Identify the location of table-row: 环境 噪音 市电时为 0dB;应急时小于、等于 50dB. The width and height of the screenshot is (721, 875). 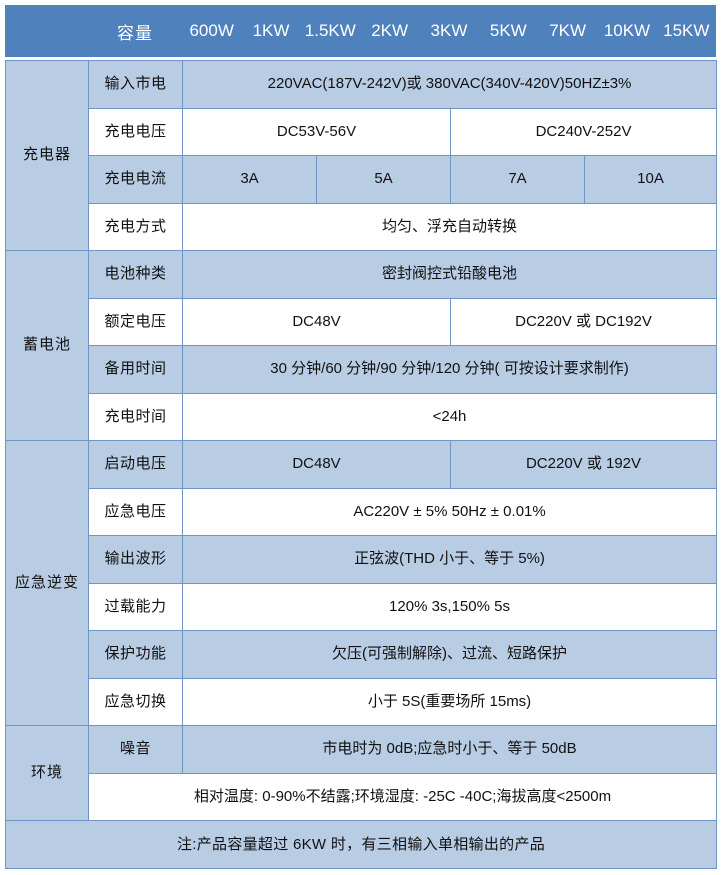
(361, 773).